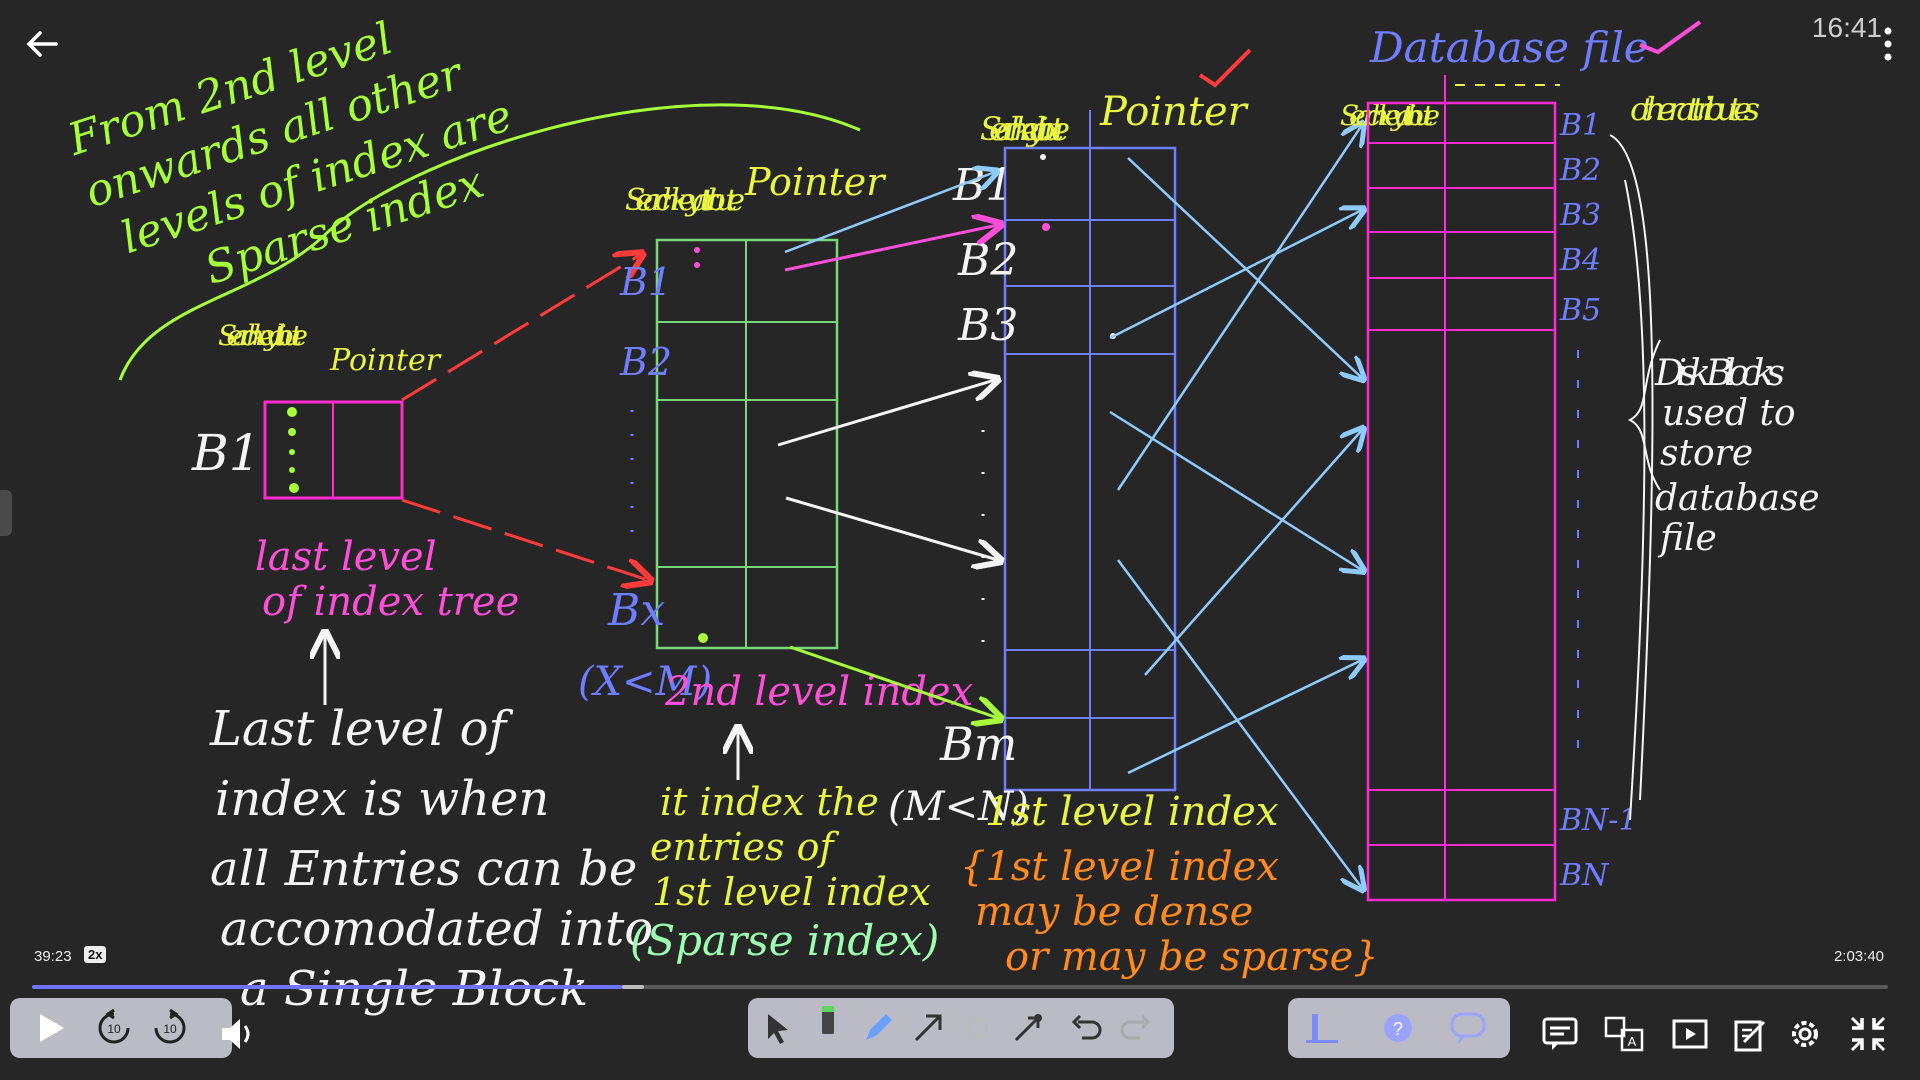 This screenshot has height=1080, width=1920. Describe the element at coordinates (1322, 1028) in the screenshot. I see `poll-icon` at that location.